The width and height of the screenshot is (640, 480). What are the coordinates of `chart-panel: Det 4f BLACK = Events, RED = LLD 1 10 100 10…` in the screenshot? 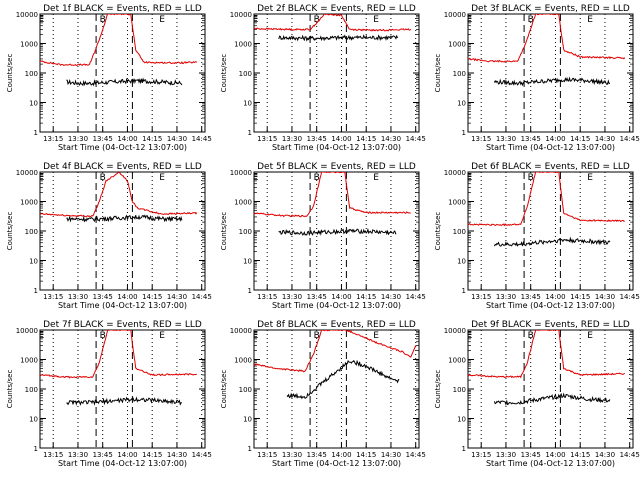 It's located at (109, 236).